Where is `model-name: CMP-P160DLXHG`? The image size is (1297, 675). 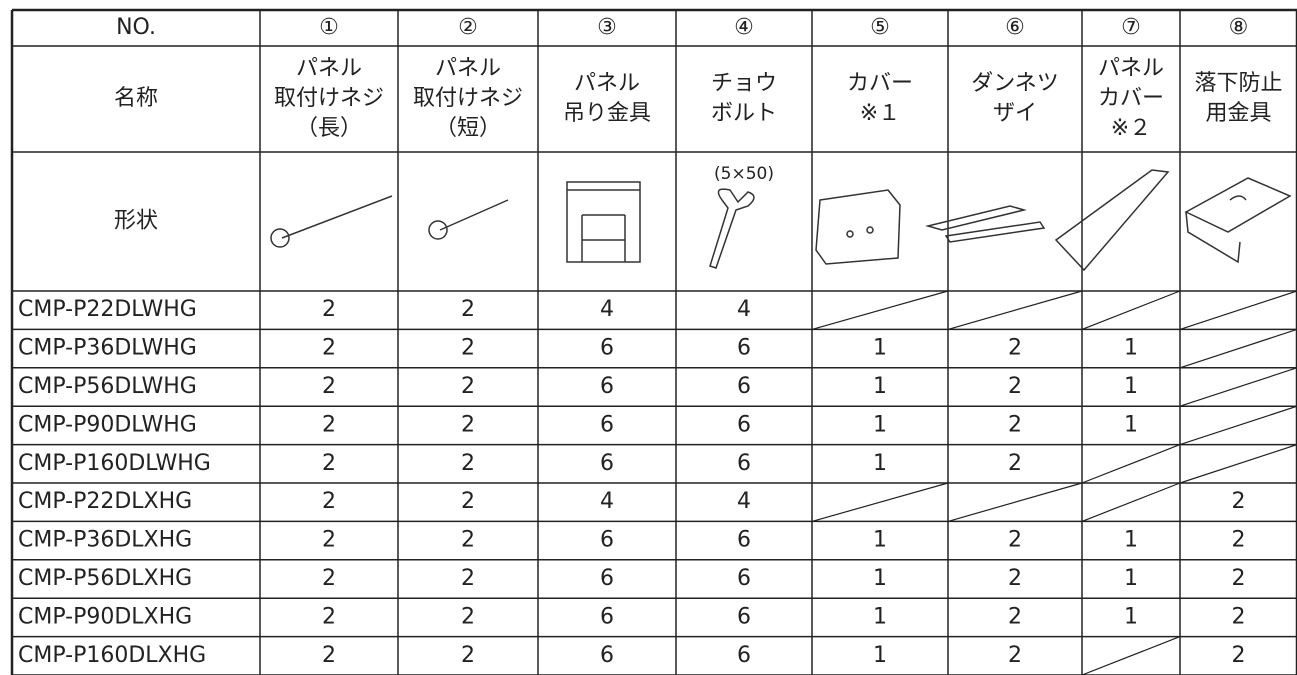 model-name: CMP-P160DLXHG is located at coordinates (112, 655).